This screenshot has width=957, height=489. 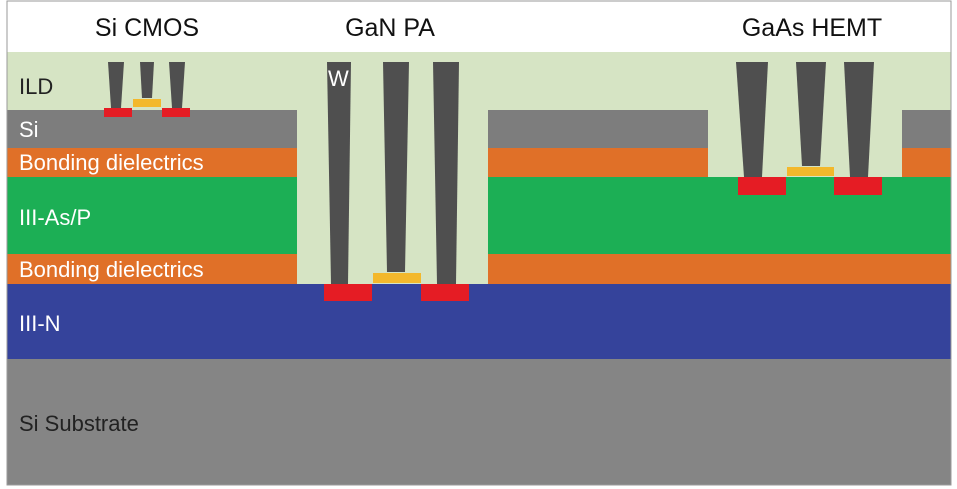 I want to click on si-layer-left, so click(x=152, y=129).